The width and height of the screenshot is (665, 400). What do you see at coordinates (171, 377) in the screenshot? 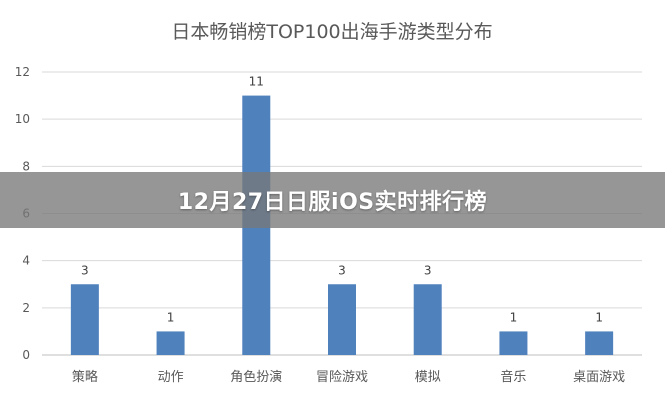
I see `x-category-label: 动作` at bounding box center [171, 377].